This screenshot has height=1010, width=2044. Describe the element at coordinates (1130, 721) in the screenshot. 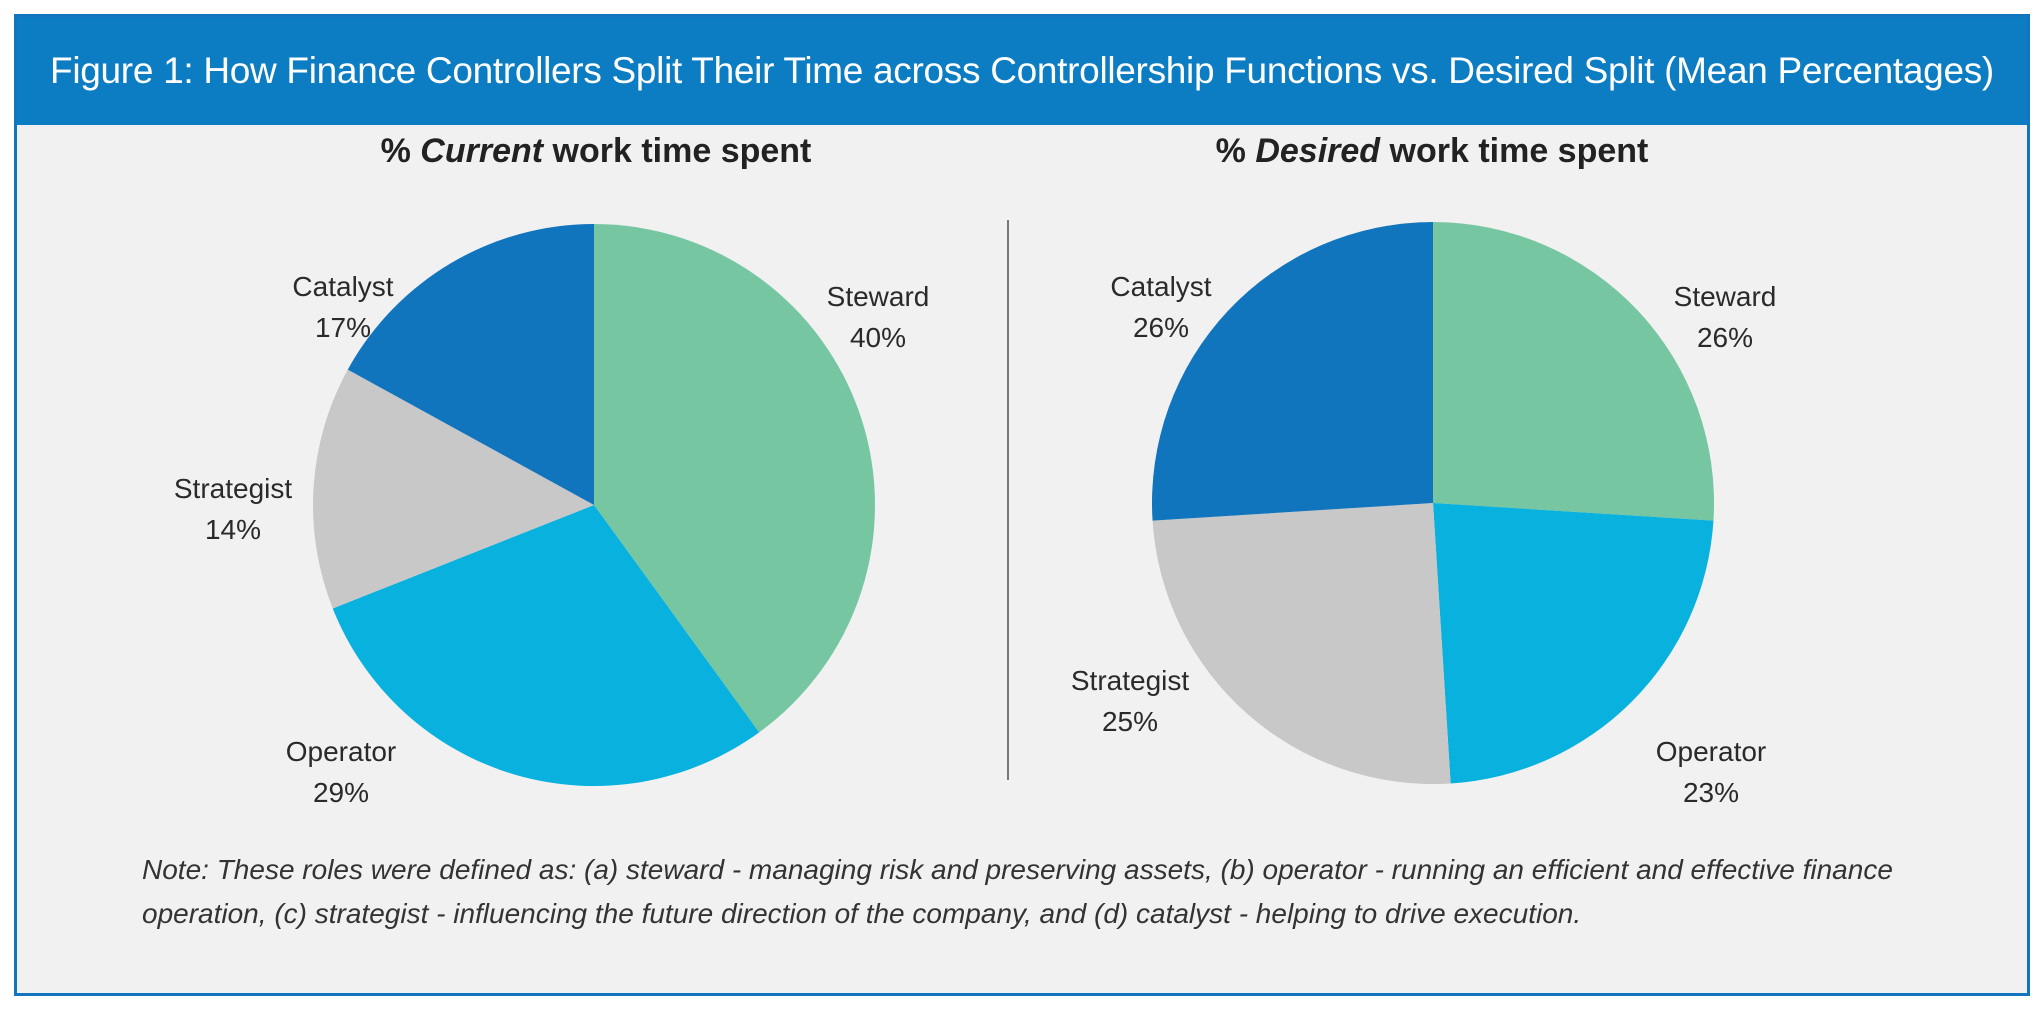

I see `desired-value-label-strategist: 25%` at that location.